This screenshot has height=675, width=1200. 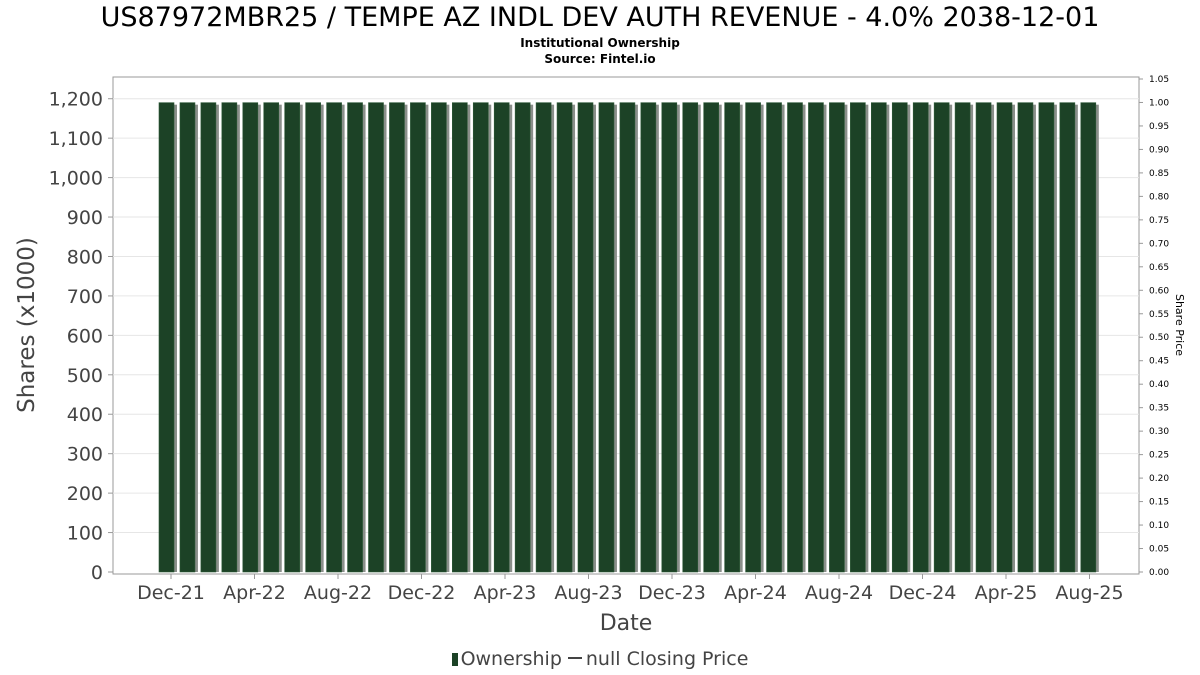 What do you see at coordinates (1179, 325) in the screenshot?
I see `y2-axis-label: Share Price` at bounding box center [1179, 325].